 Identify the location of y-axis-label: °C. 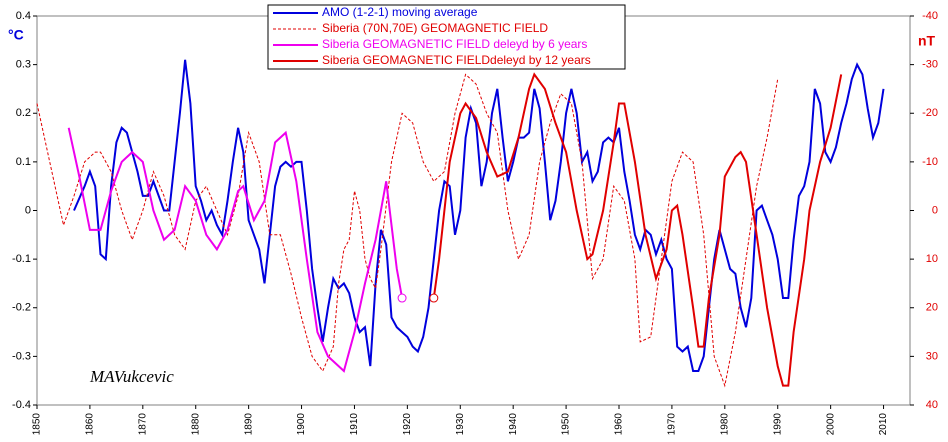
(16, 35).